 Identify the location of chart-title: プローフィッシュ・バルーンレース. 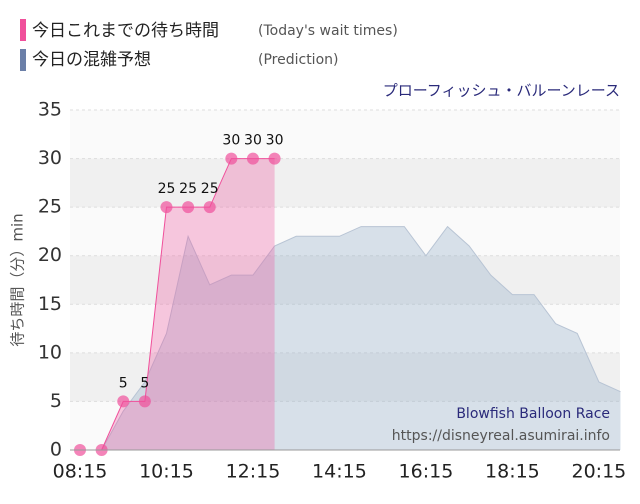
(501, 91).